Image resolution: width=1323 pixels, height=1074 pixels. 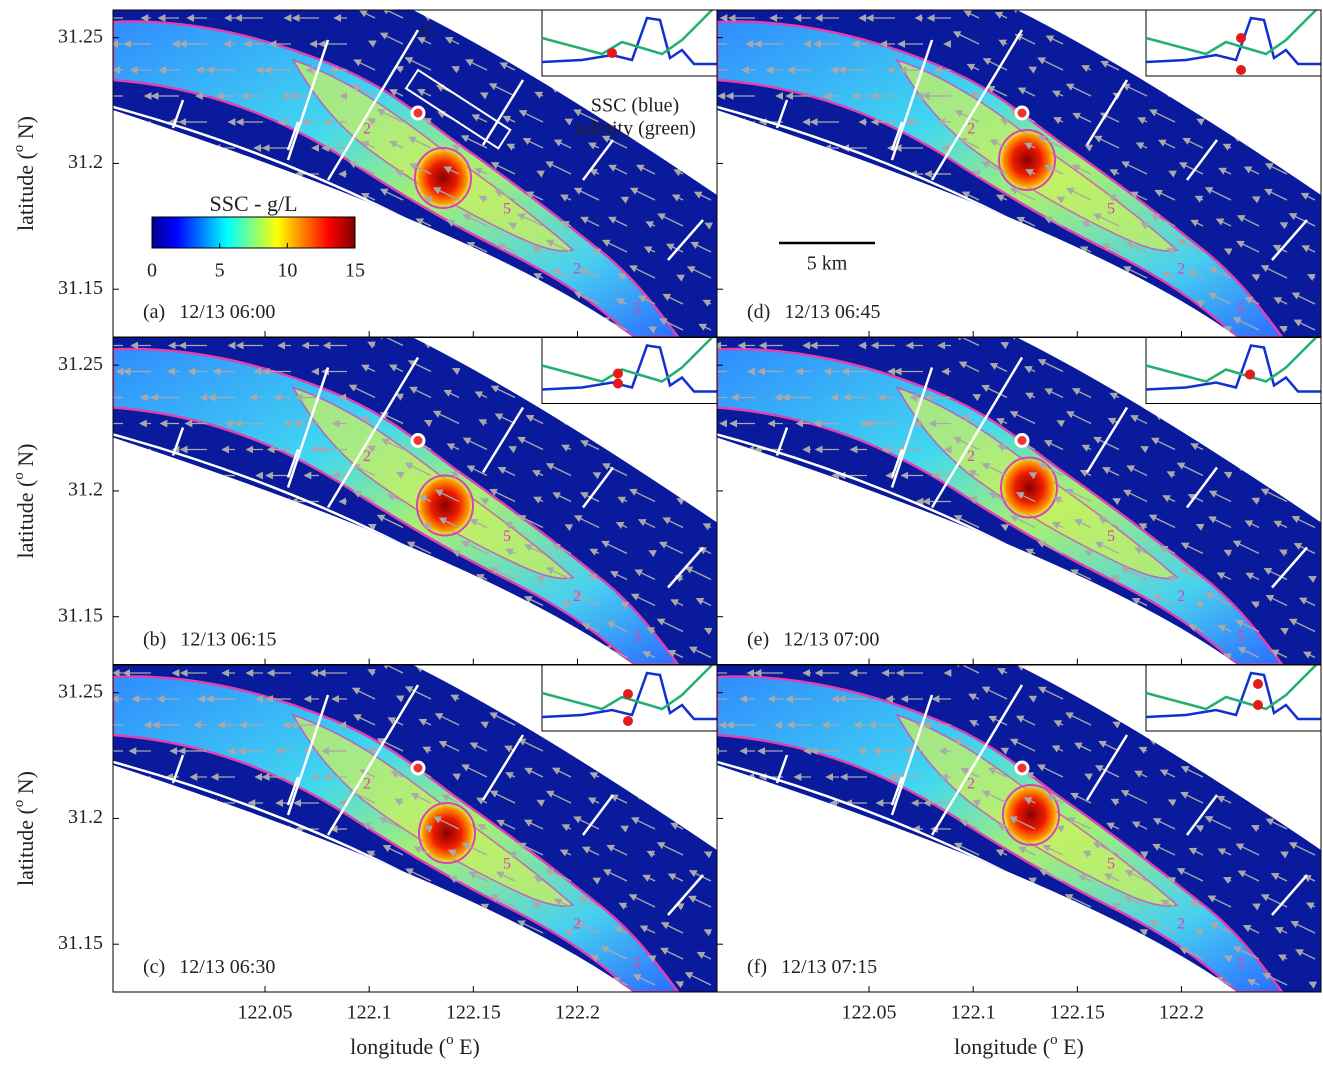 I want to click on x-tick-label: 122.15, so click(x=1077, y=1013).